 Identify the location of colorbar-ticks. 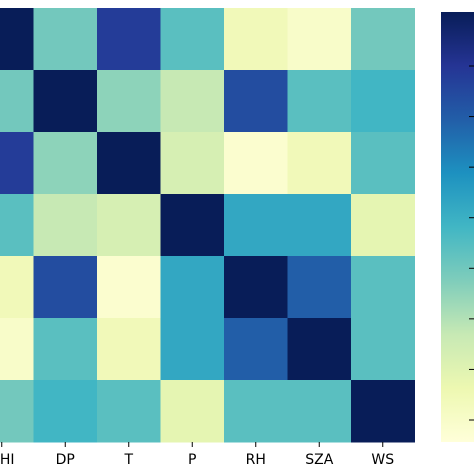
(471, 243).